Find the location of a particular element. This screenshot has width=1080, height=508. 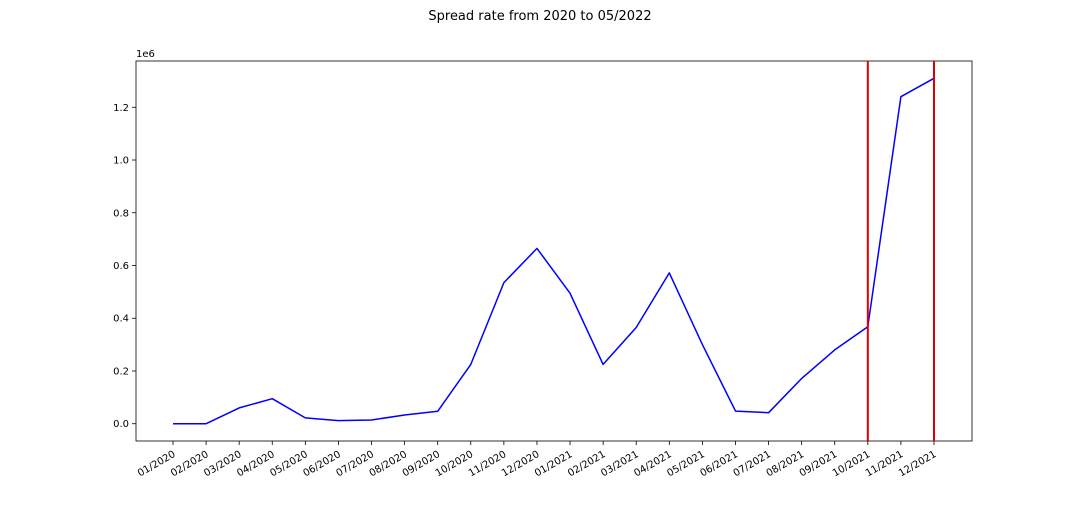

y-tick-label: 1.2 is located at coordinates (121, 108).